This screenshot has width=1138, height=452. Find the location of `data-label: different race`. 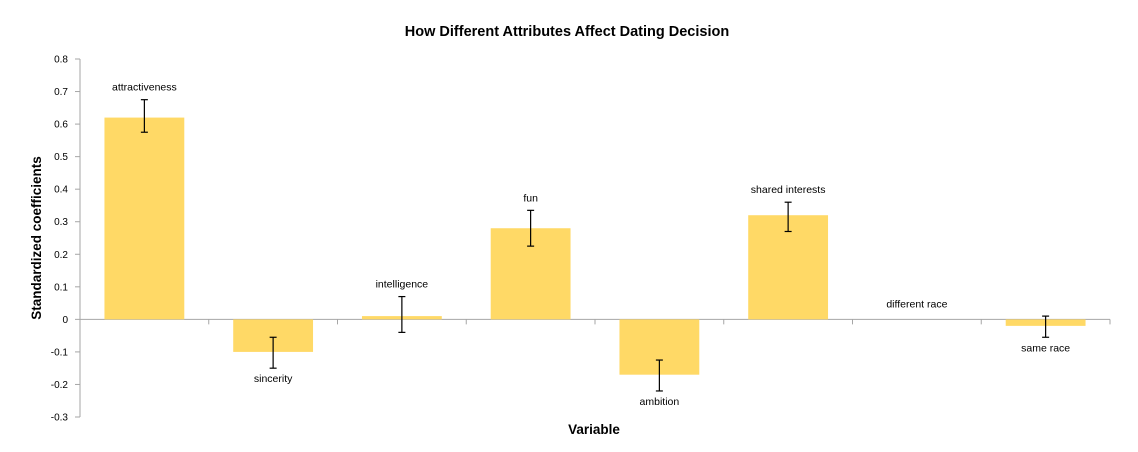

data-label: different race is located at coordinates (916, 304).